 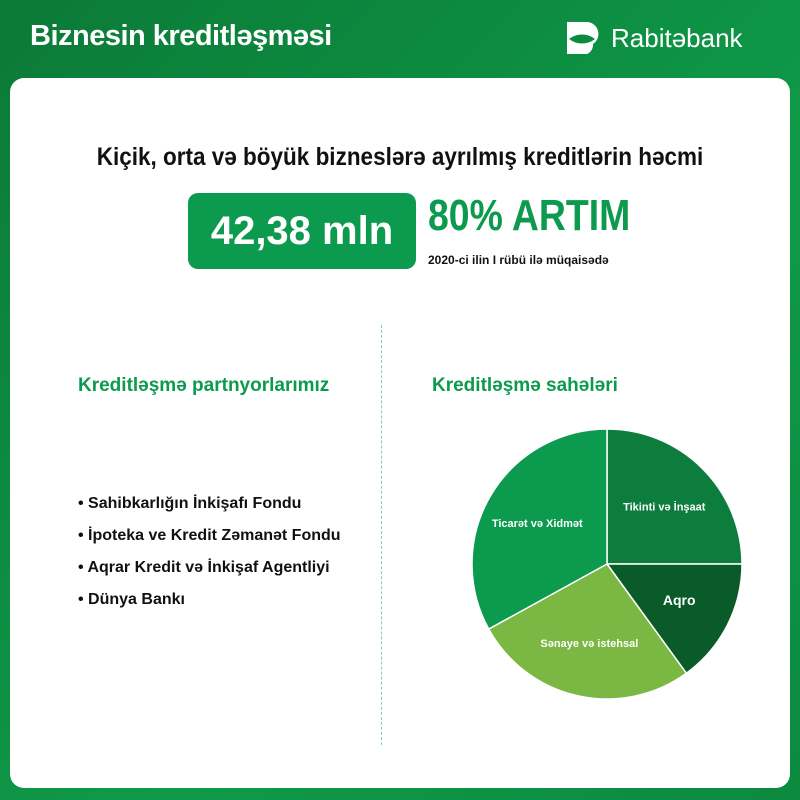 What do you see at coordinates (589, 644) in the screenshot?
I see `pie-label: Sənaye və istehsal` at bounding box center [589, 644].